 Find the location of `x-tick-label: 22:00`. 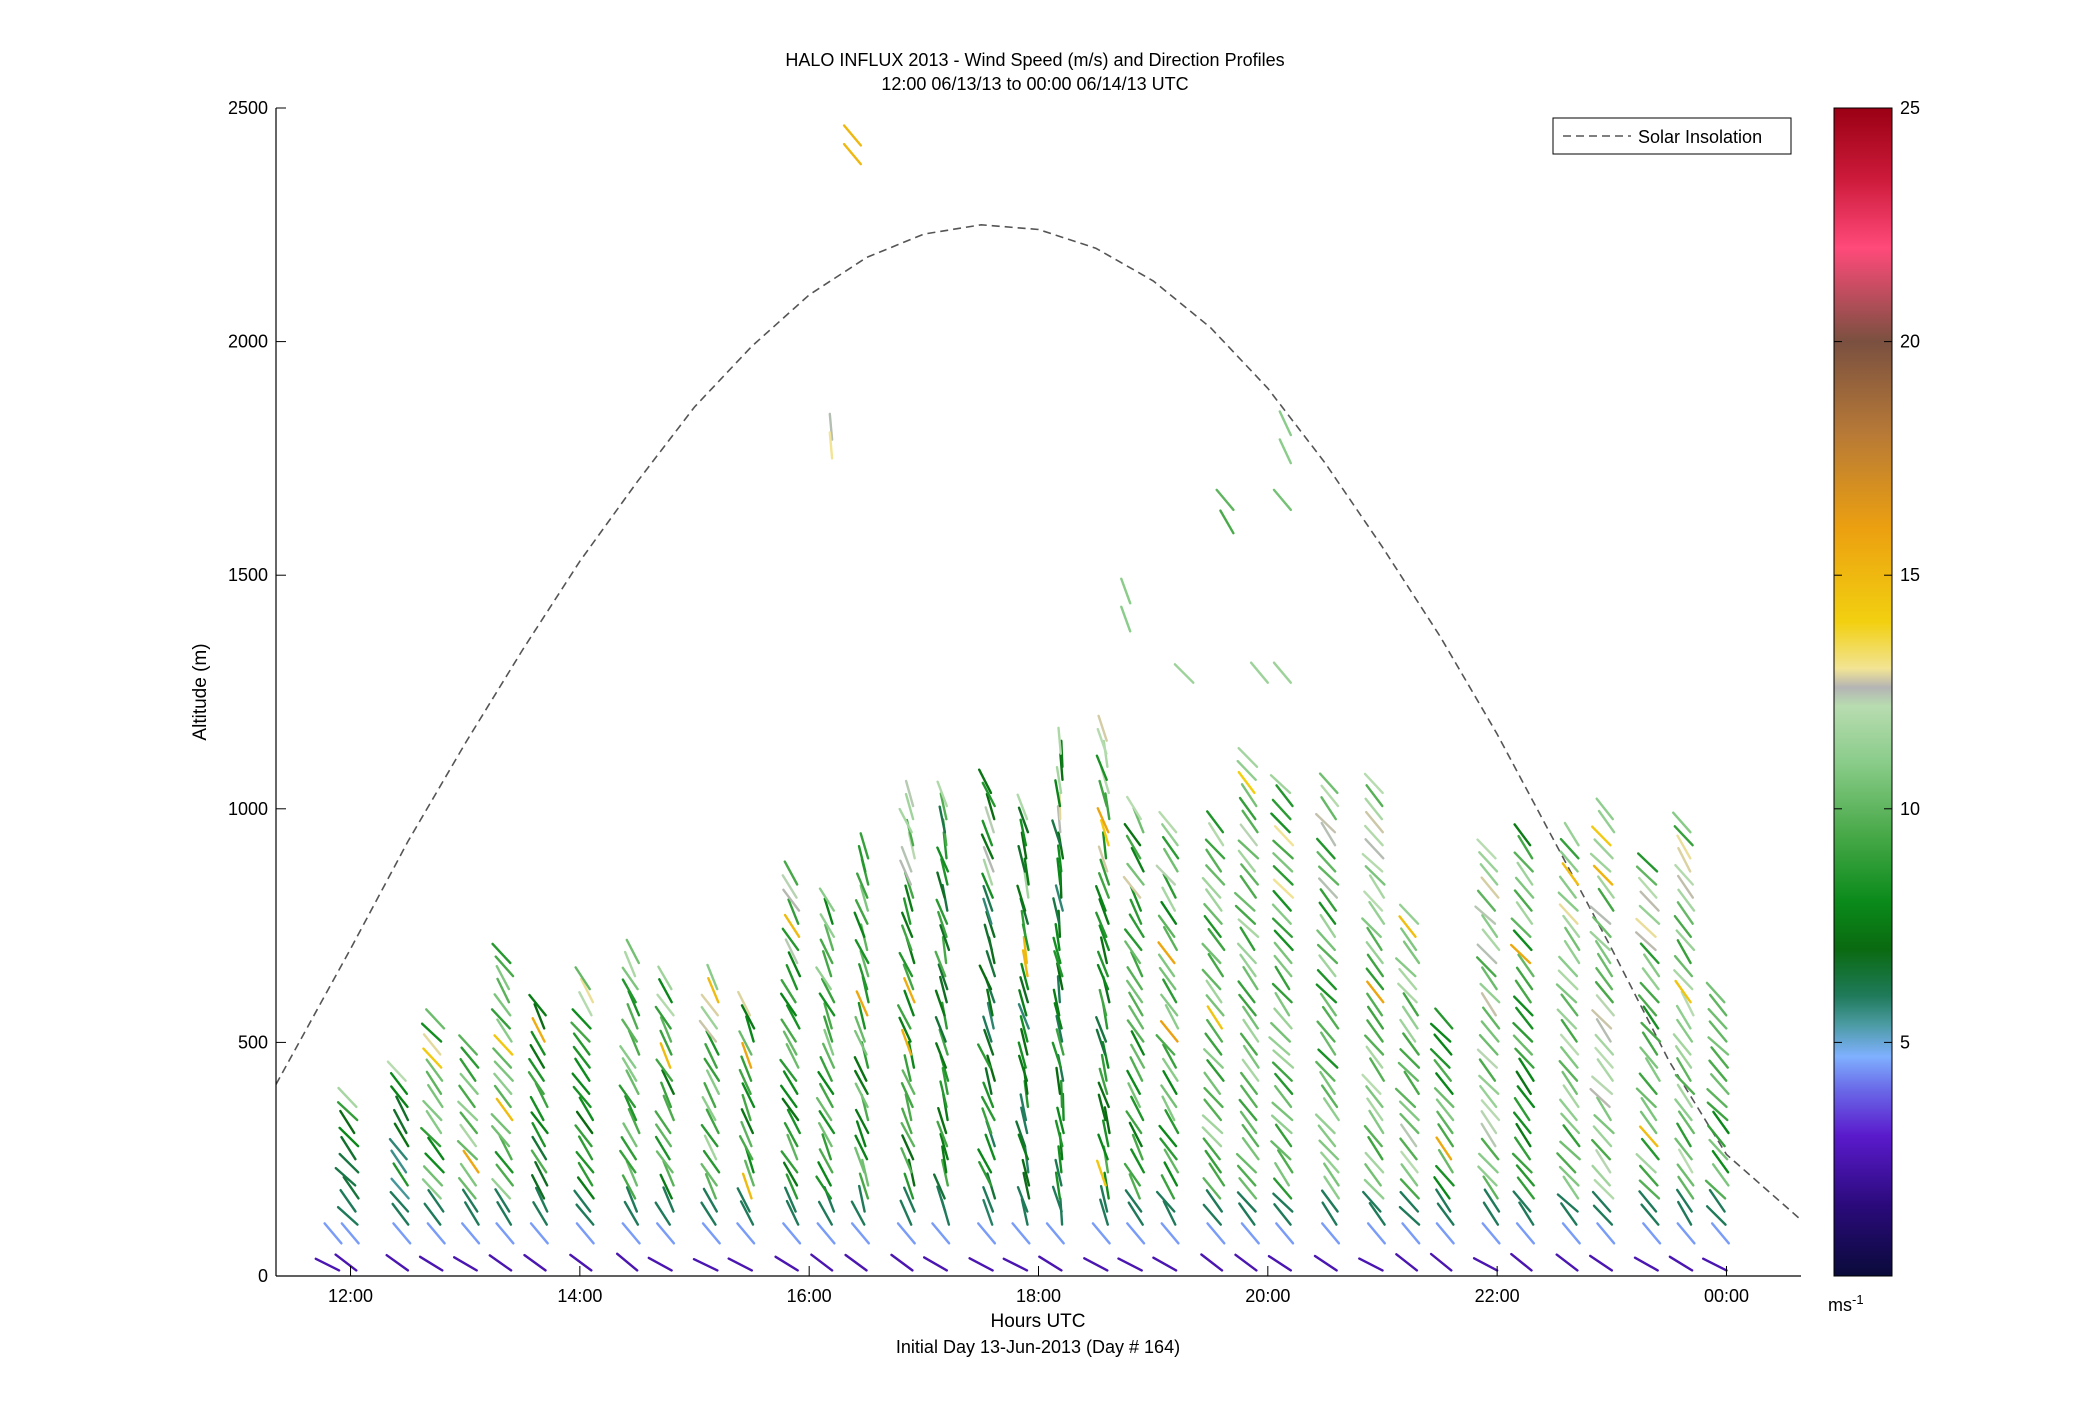

x-tick-label: 22:00 is located at coordinates (1497, 1296).